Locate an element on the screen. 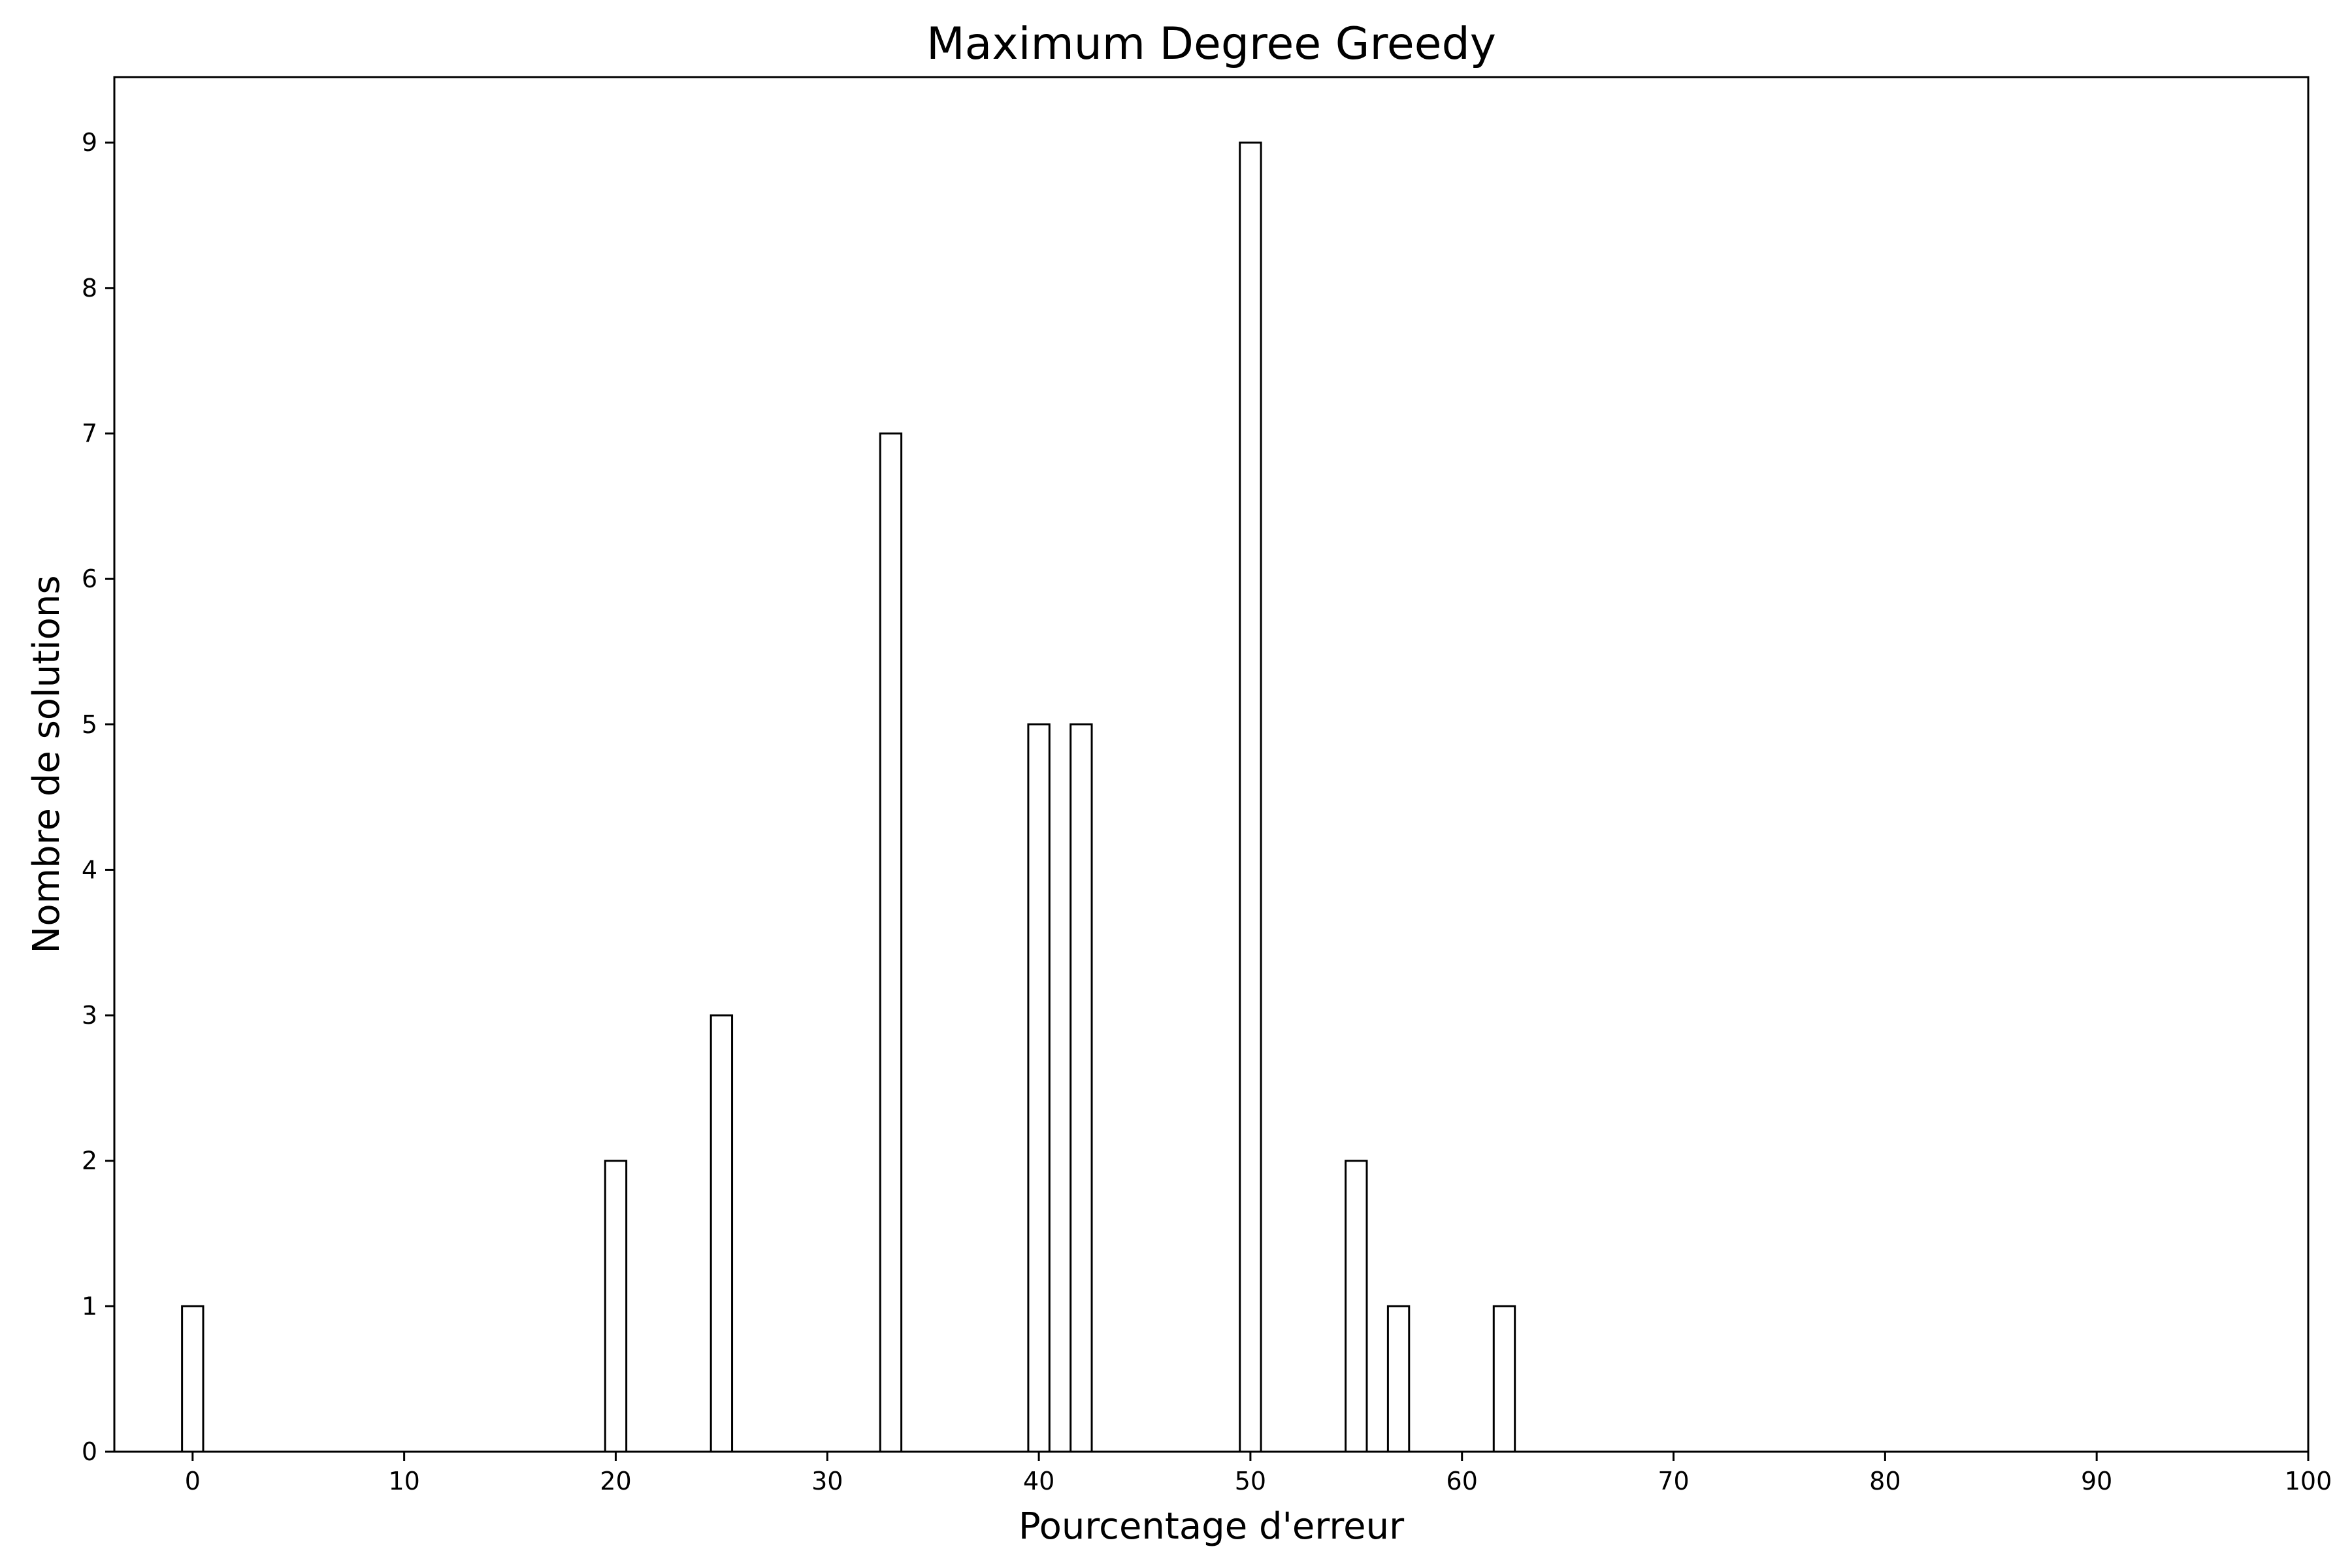 This screenshot has width=2352, height=1568. y-tick-label: 2 is located at coordinates (89, 1161).